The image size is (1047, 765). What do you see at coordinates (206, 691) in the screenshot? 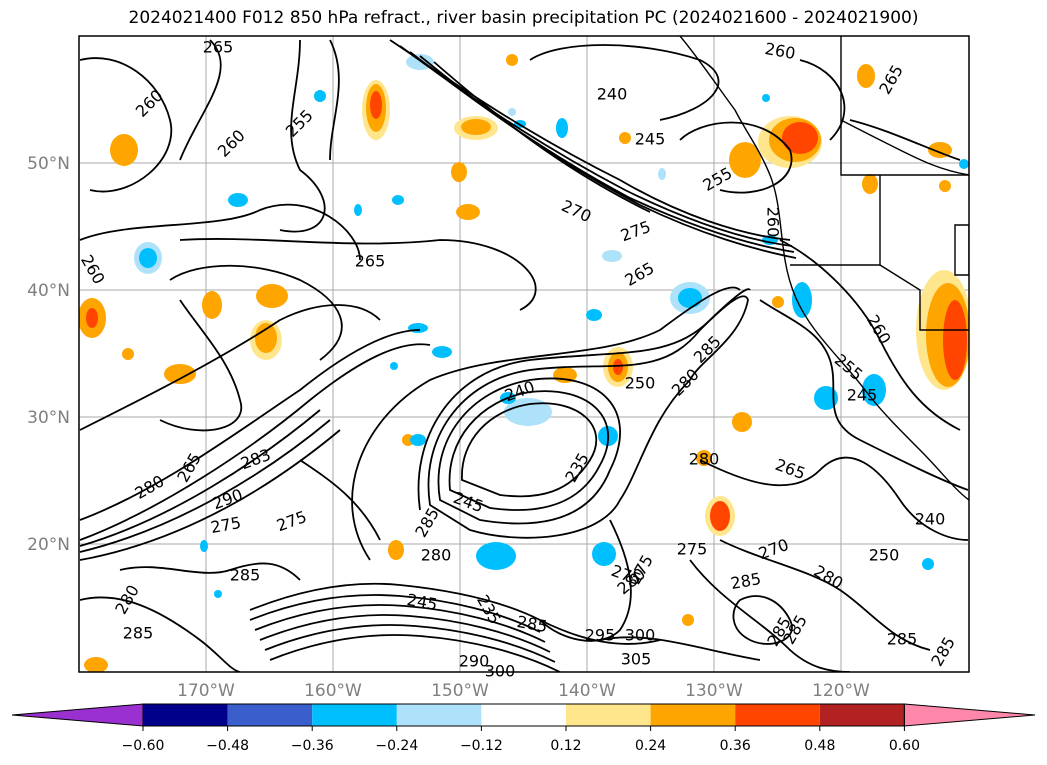
I see `lon-label-170w: 170°W` at bounding box center [206, 691].